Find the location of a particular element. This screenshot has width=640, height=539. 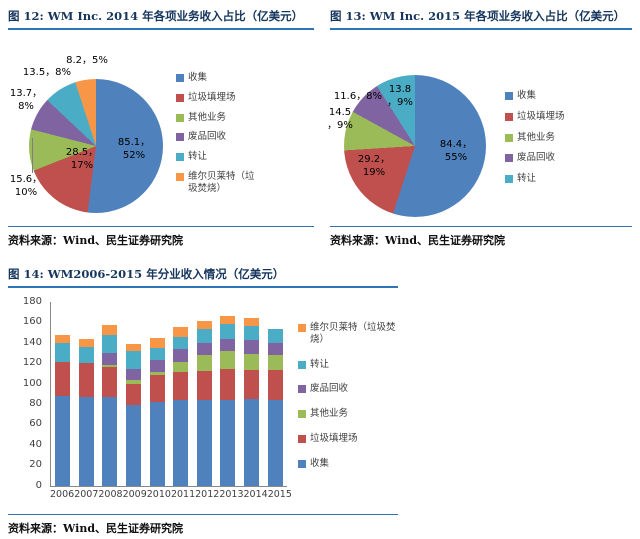

legend-item: 垃圾填埋场 is located at coordinates (352, 439).